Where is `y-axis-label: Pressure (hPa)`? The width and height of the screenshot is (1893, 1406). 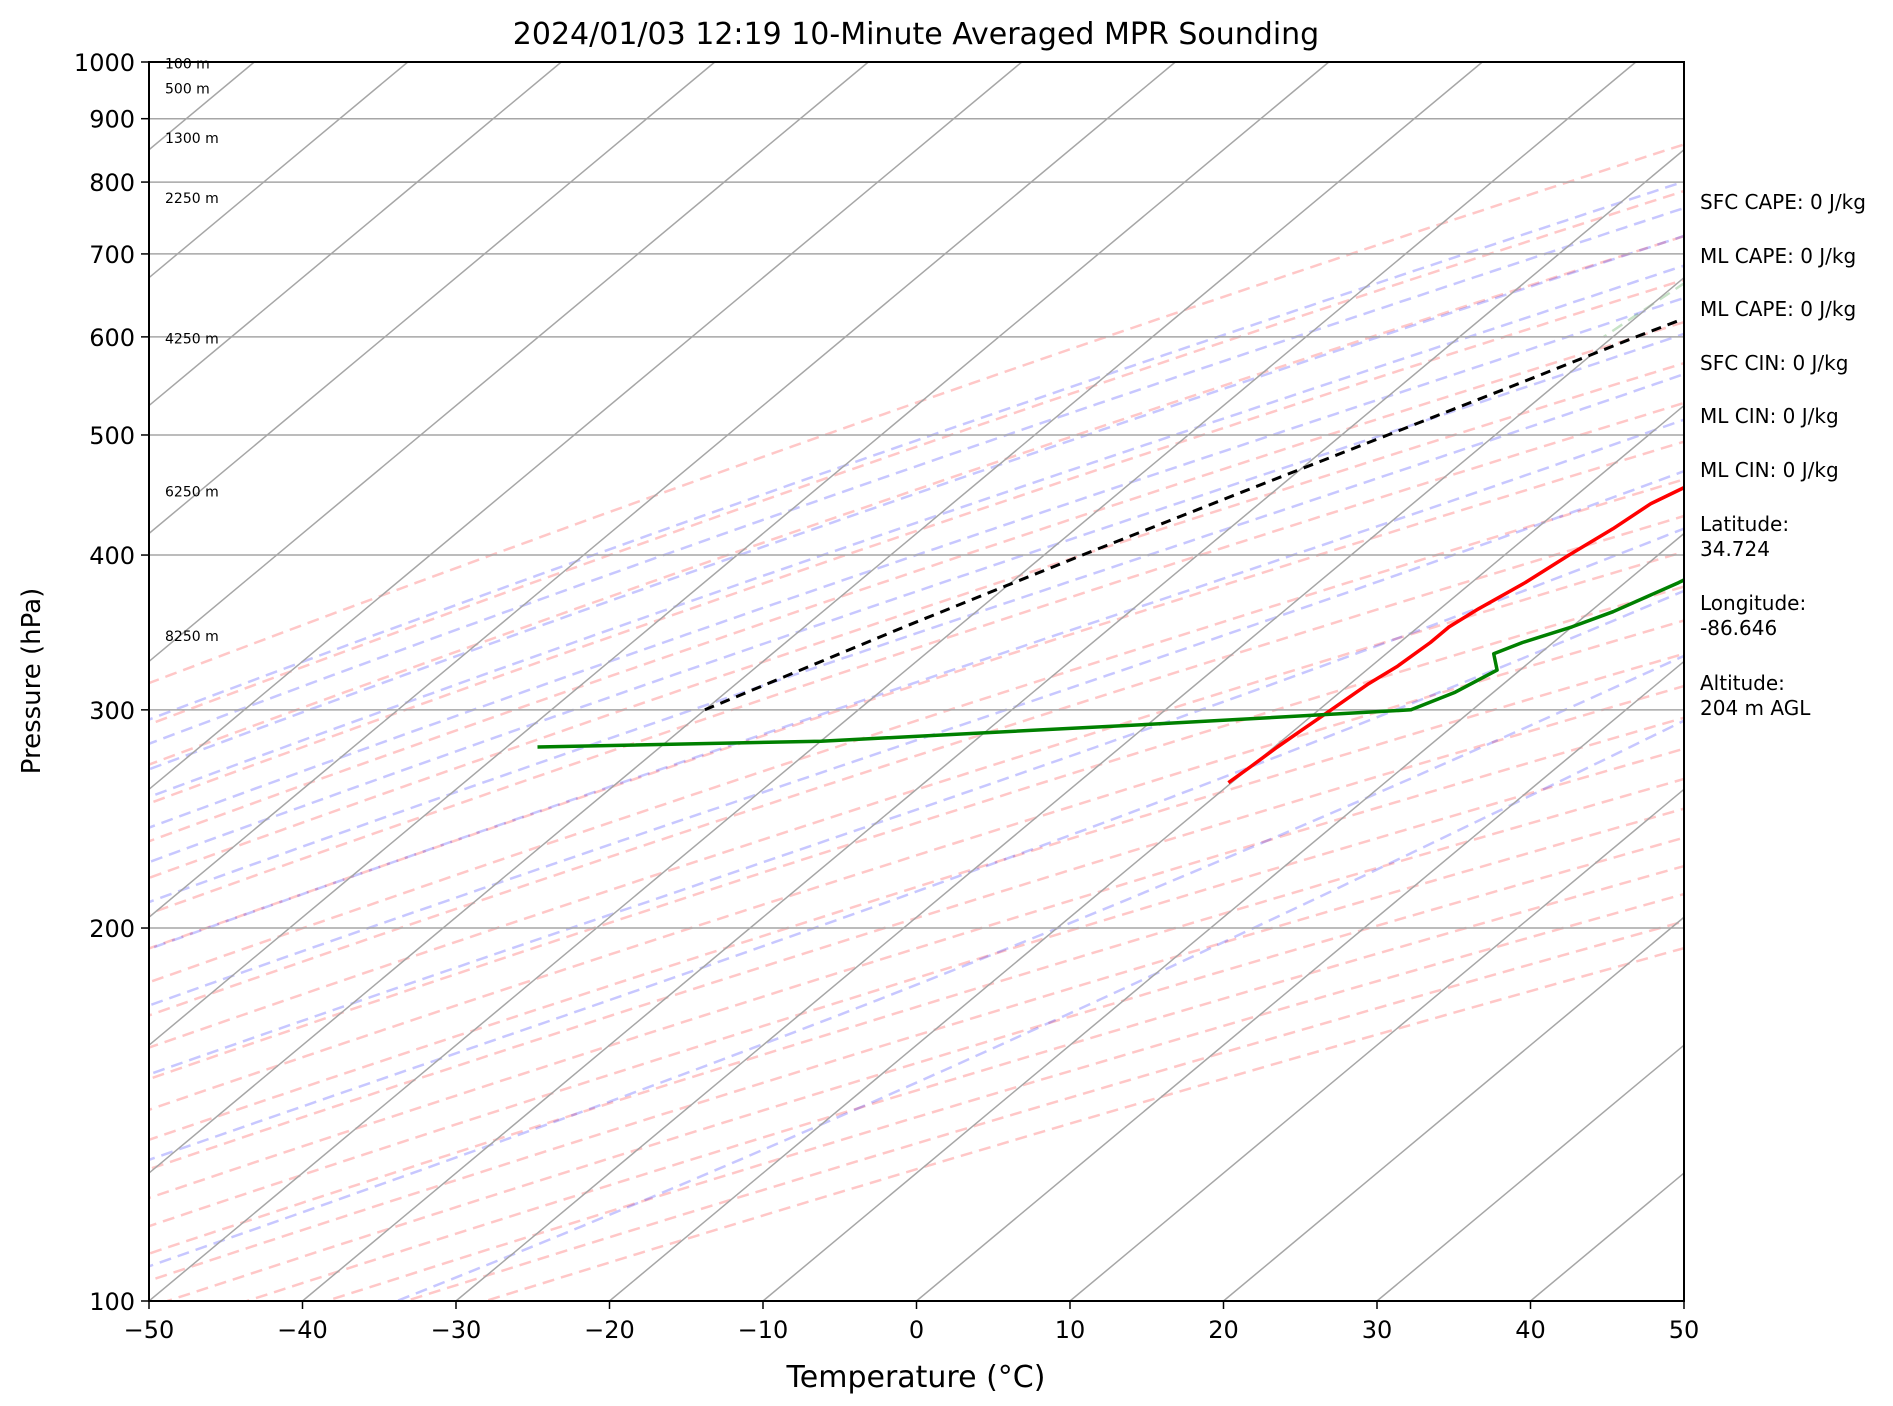
y-axis-label: Pressure (hPa) is located at coordinates (32, 681).